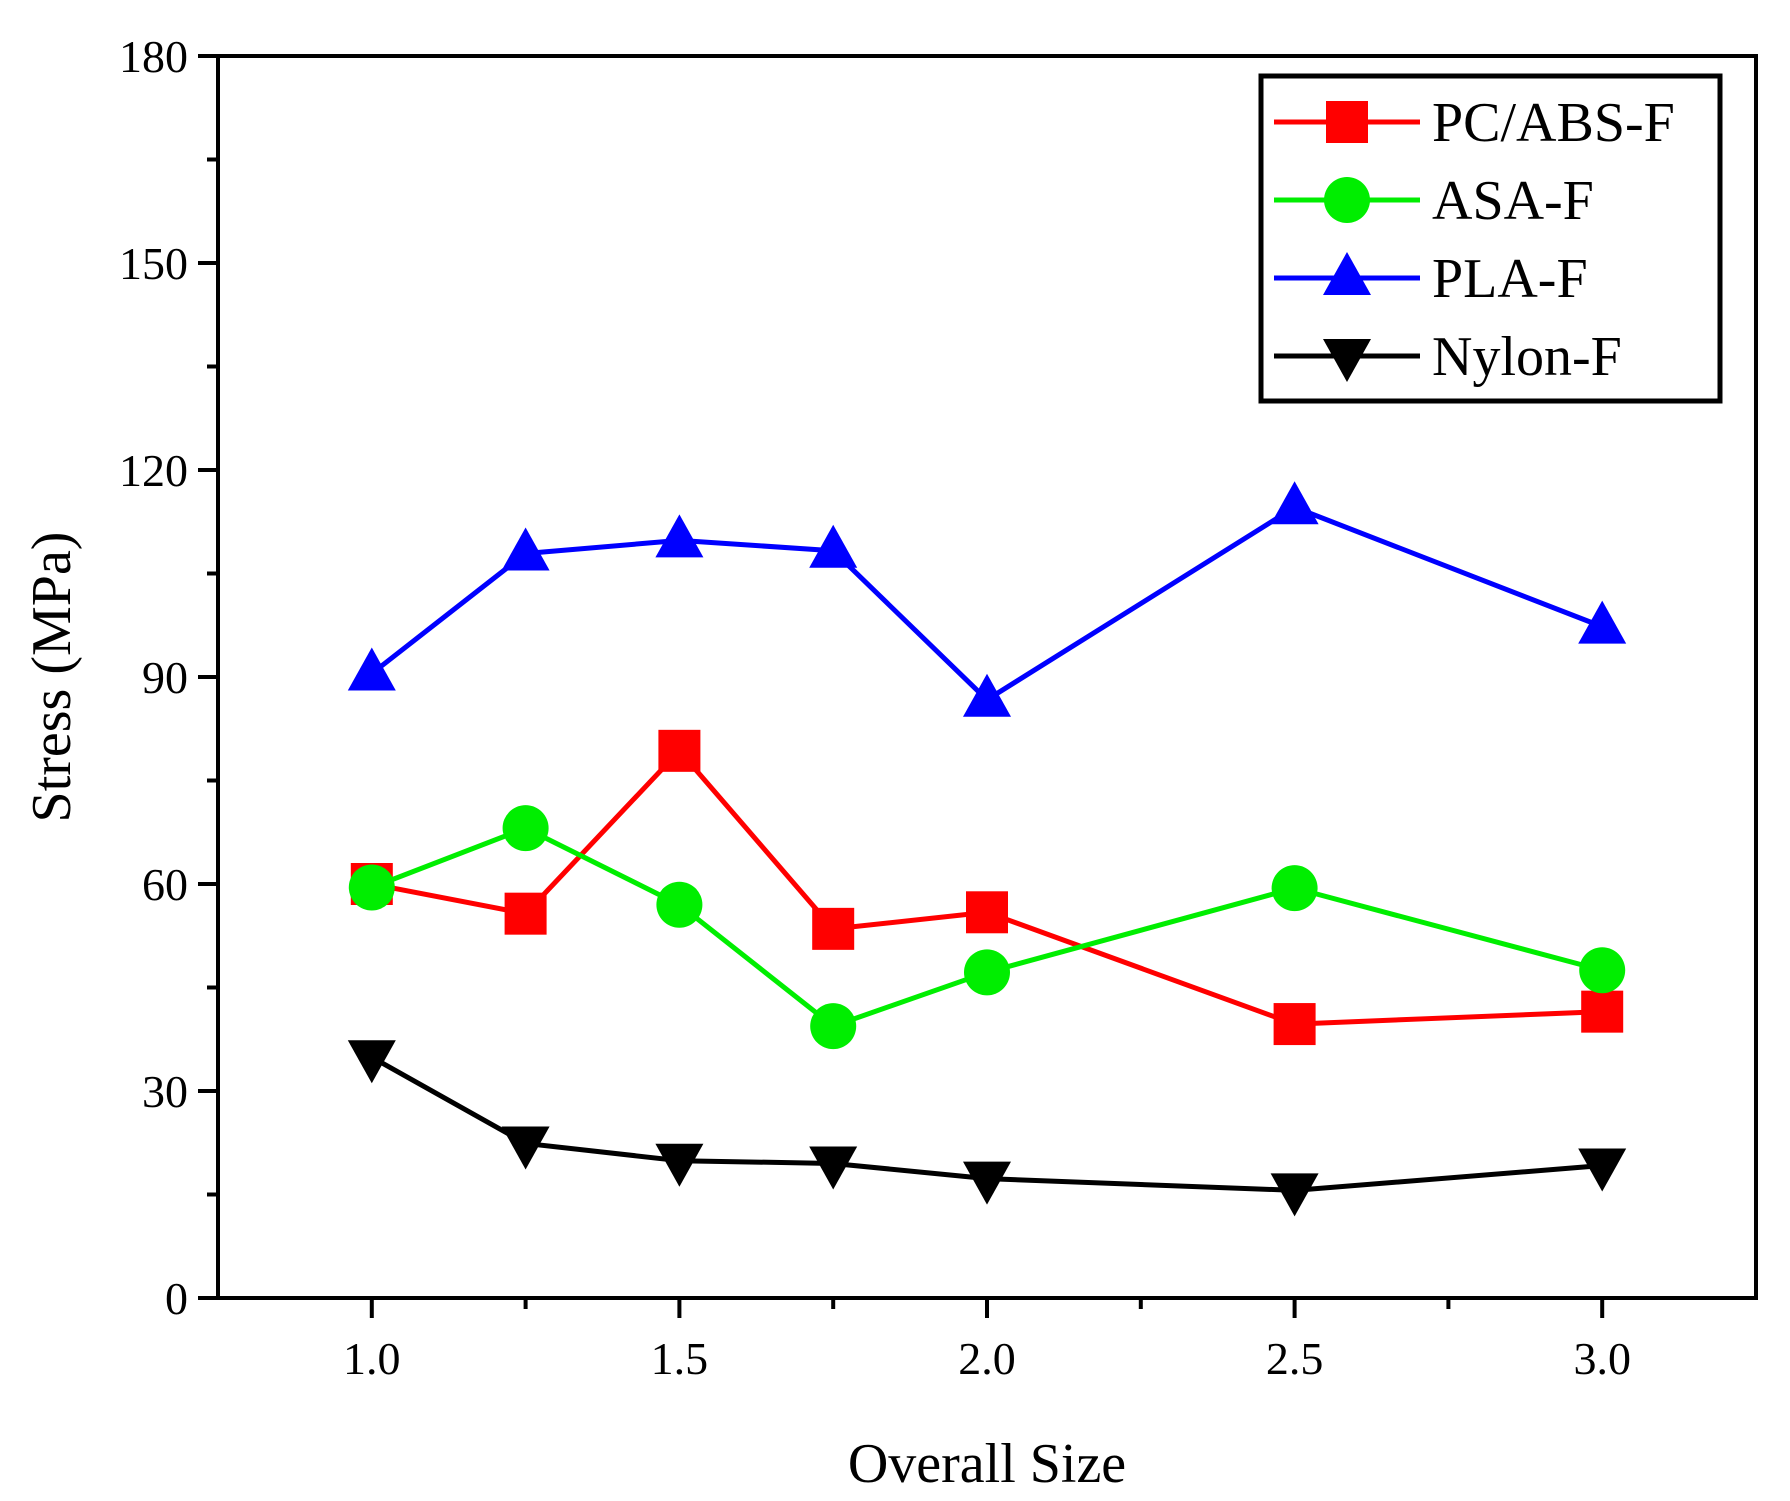 The height and width of the screenshot is (1501, 1790). What do you see at coordinates (680, 1358) in the screenshot?
I see `x-tick-label: 1.5` at bounding box center [680, 1358].